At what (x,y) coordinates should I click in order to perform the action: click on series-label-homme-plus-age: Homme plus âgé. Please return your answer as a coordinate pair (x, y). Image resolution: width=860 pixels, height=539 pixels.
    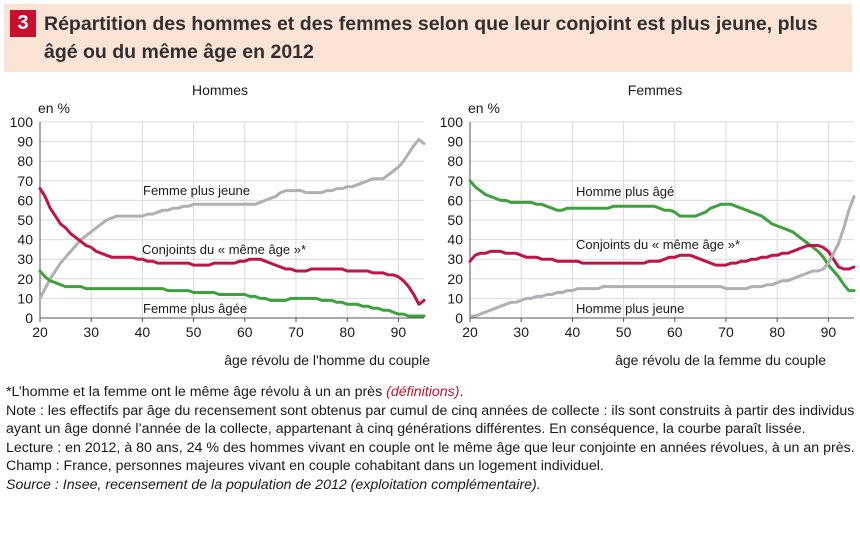
    Looking at the image, I should click on (625, 191).